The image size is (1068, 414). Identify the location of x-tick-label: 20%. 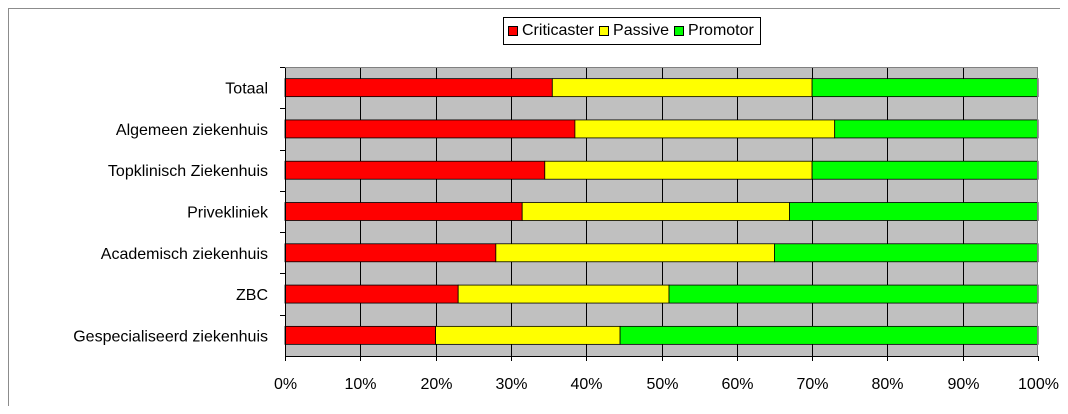
(436, 384).